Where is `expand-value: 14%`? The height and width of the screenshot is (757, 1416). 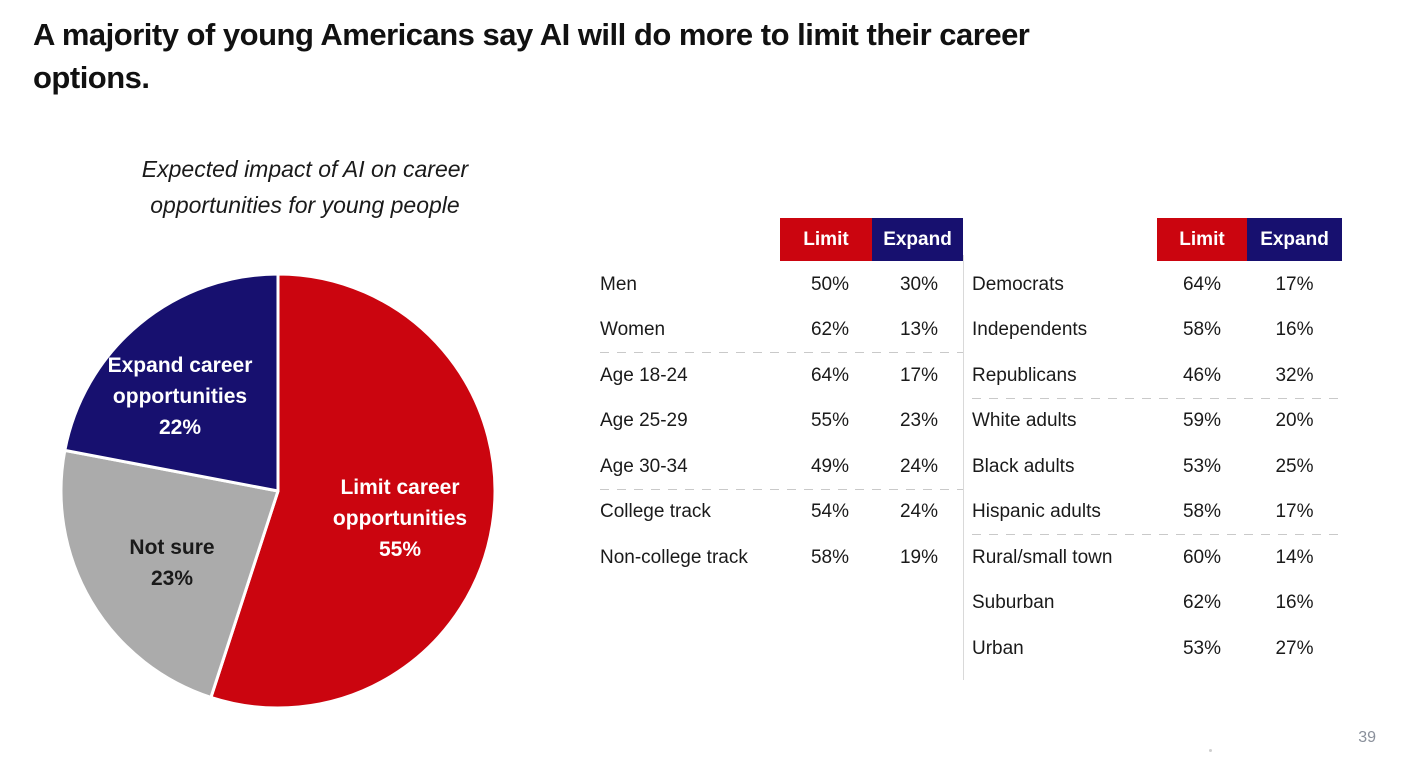 expand-value: 14% is located at coordinates (1294, 557).